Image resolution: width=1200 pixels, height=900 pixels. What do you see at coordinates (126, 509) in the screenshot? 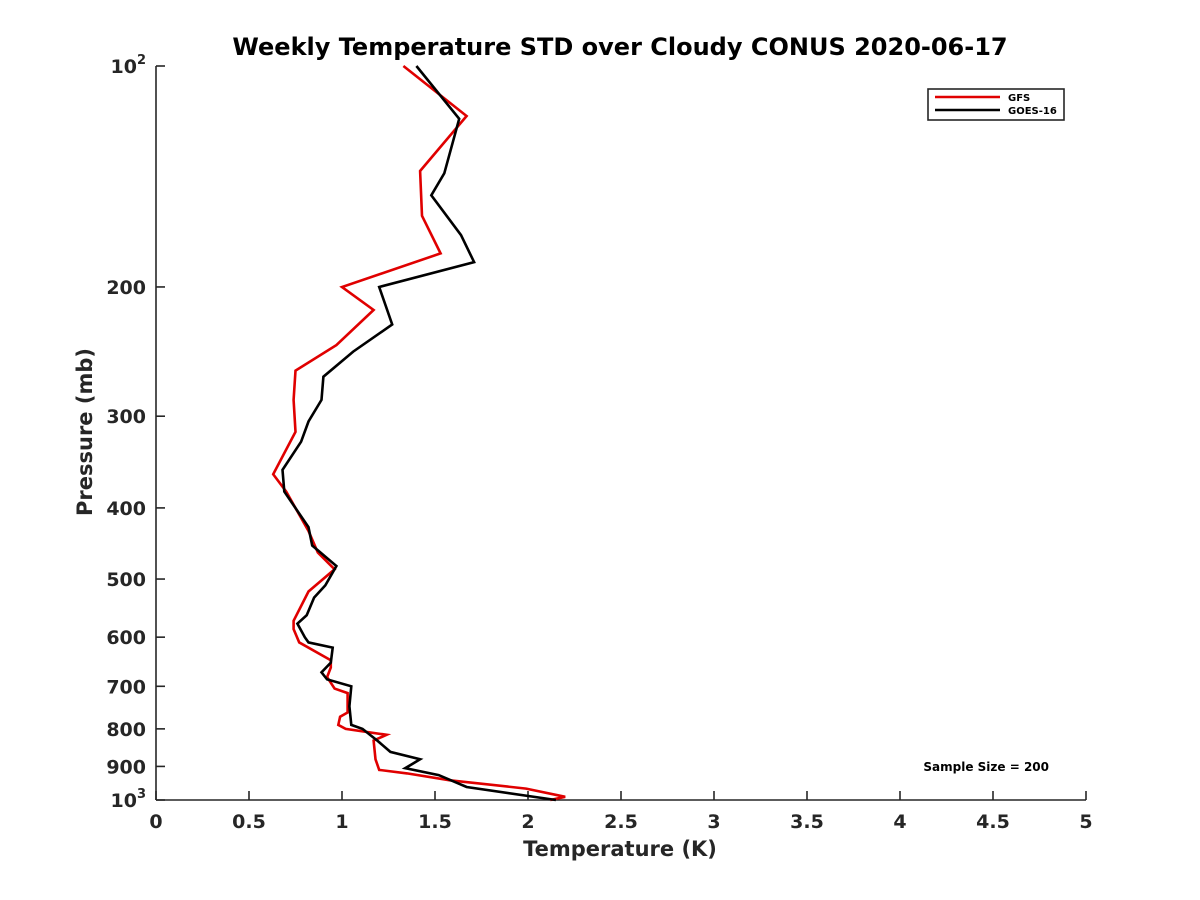
I see `y-tick-label: 400` at bounding box center [126, 509].